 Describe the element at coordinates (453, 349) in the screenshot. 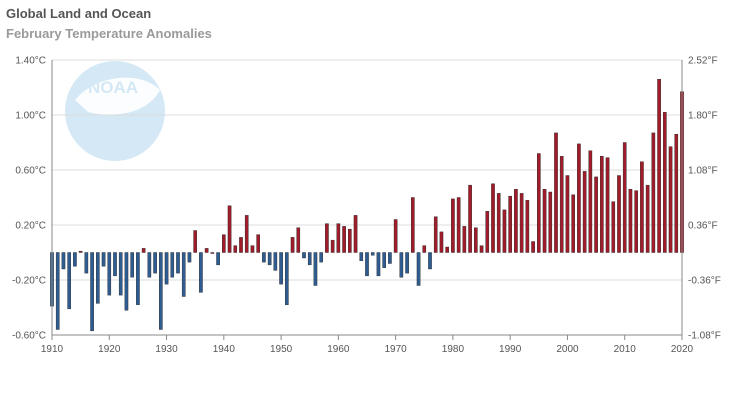

I see `x-tick-label: 1980` at that location.